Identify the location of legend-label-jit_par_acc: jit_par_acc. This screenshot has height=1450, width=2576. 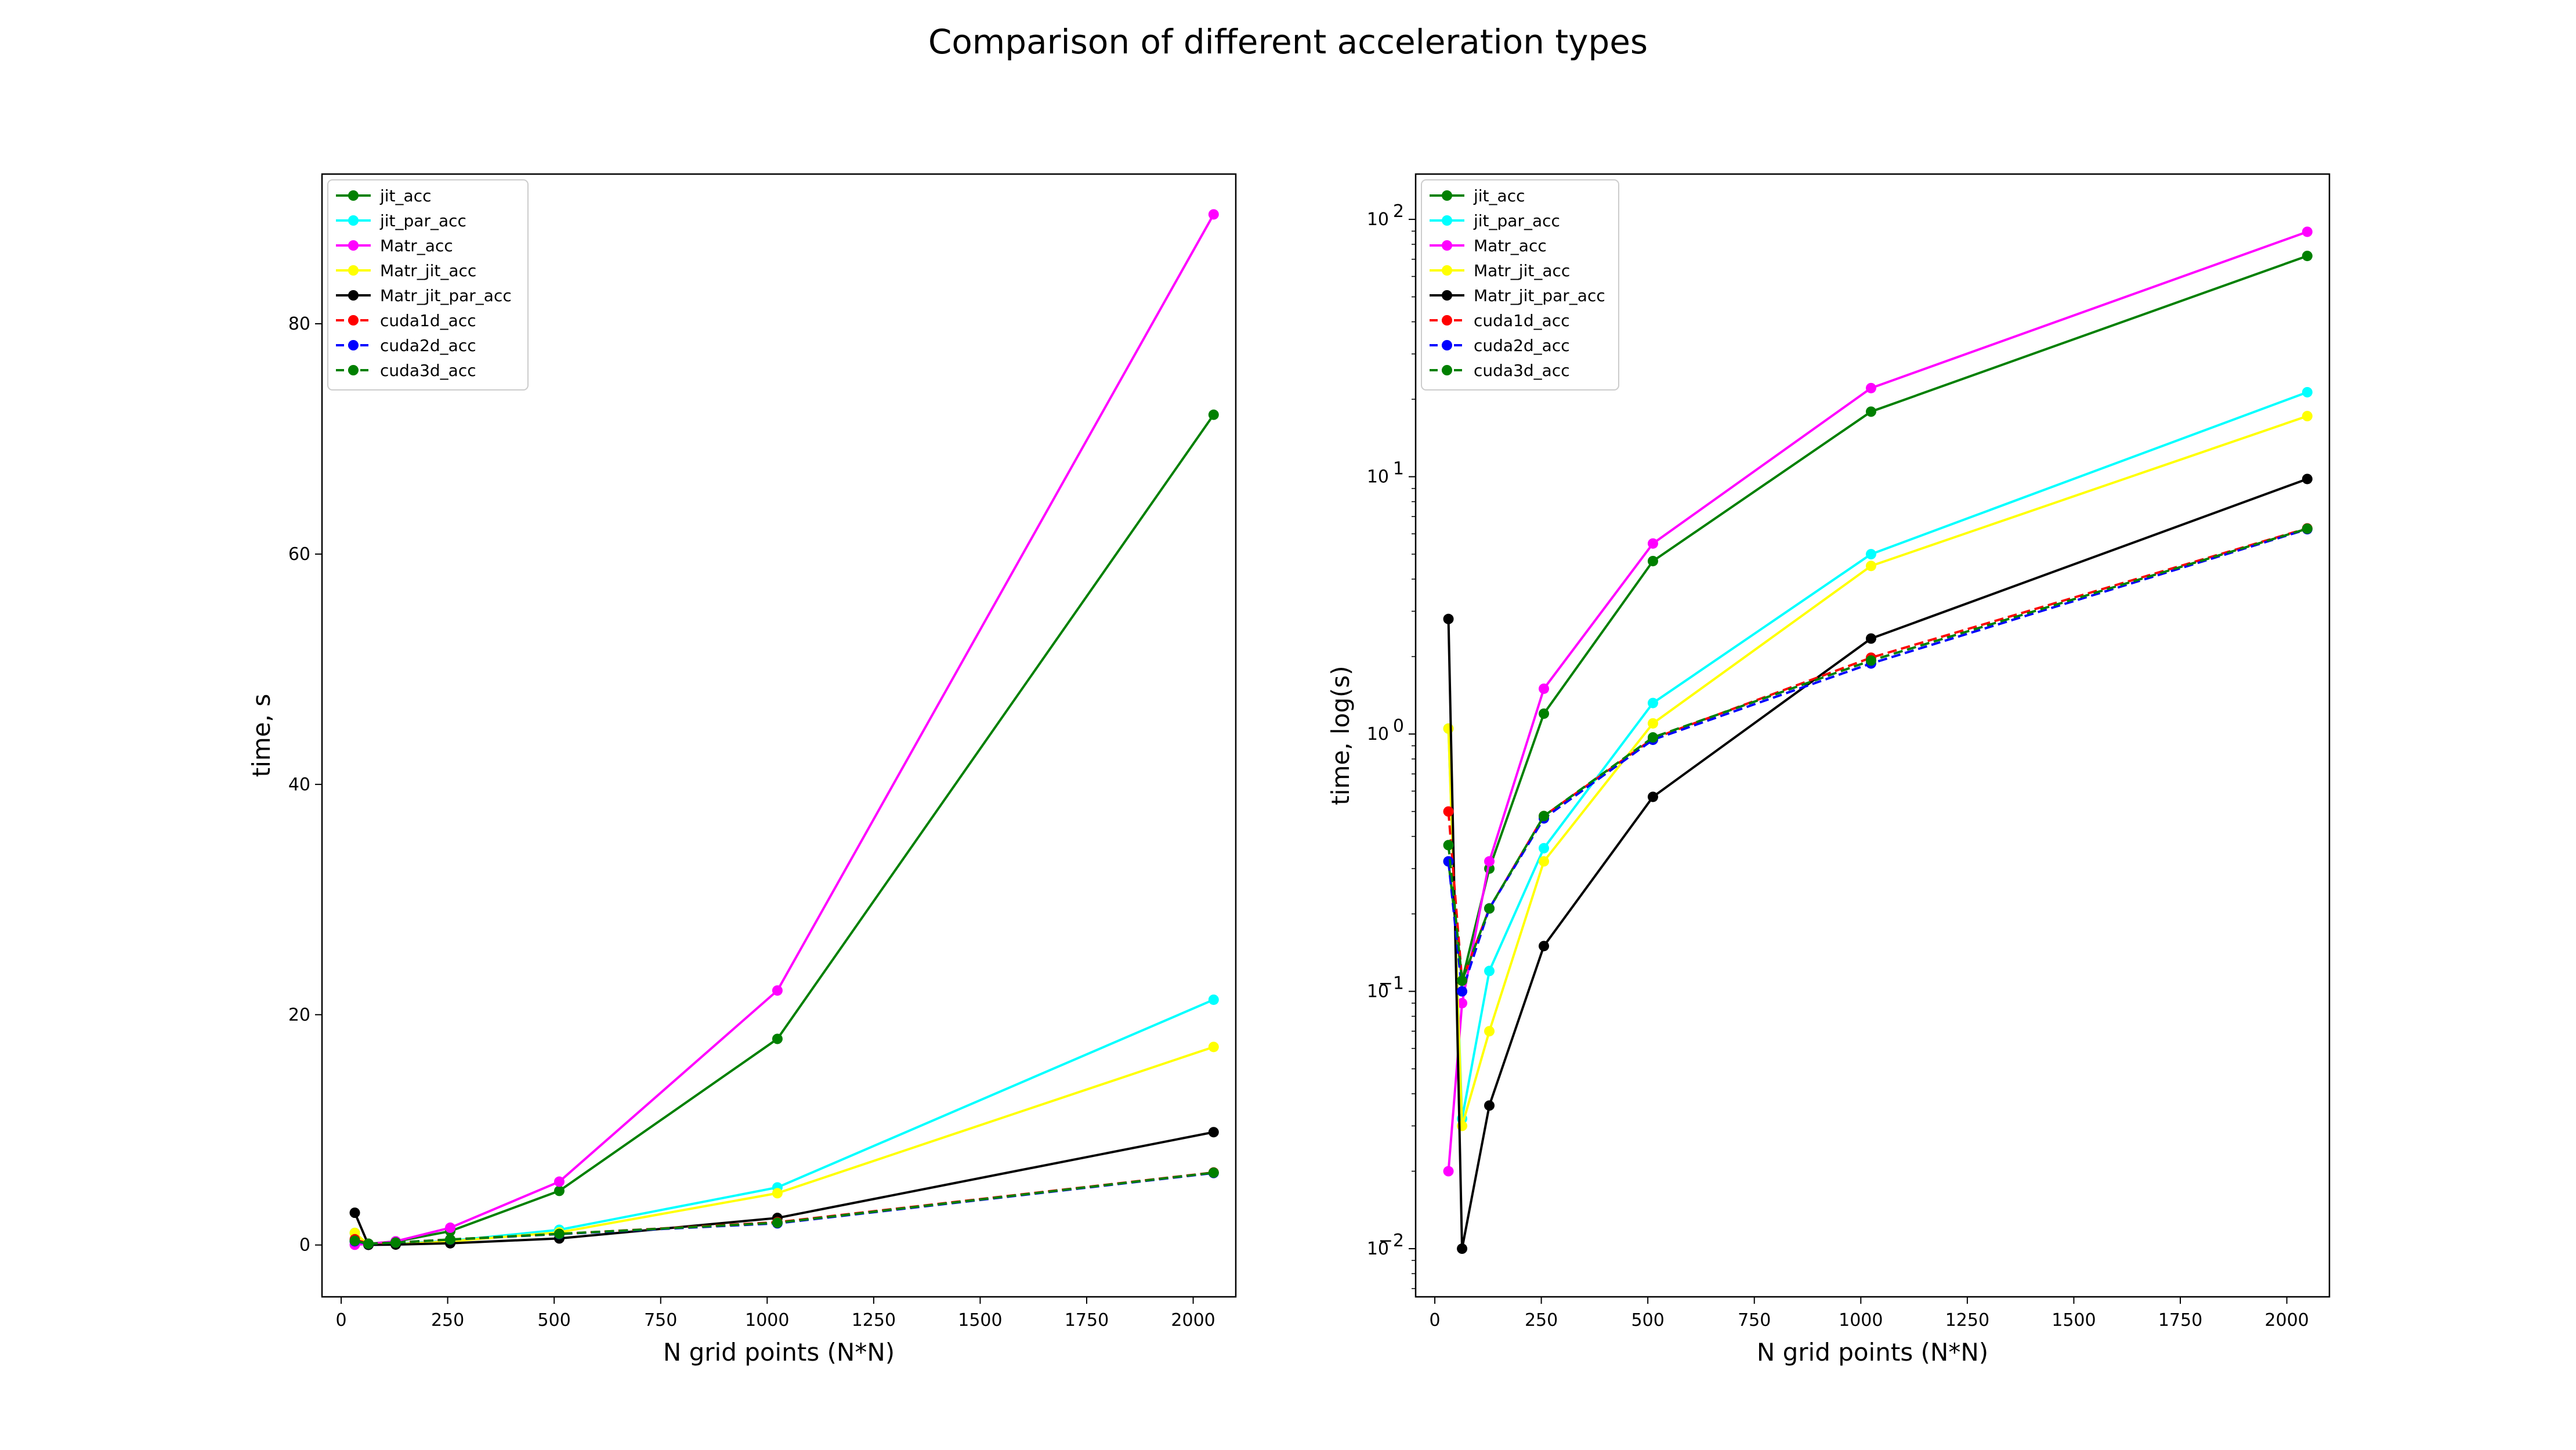
(1516, 220).